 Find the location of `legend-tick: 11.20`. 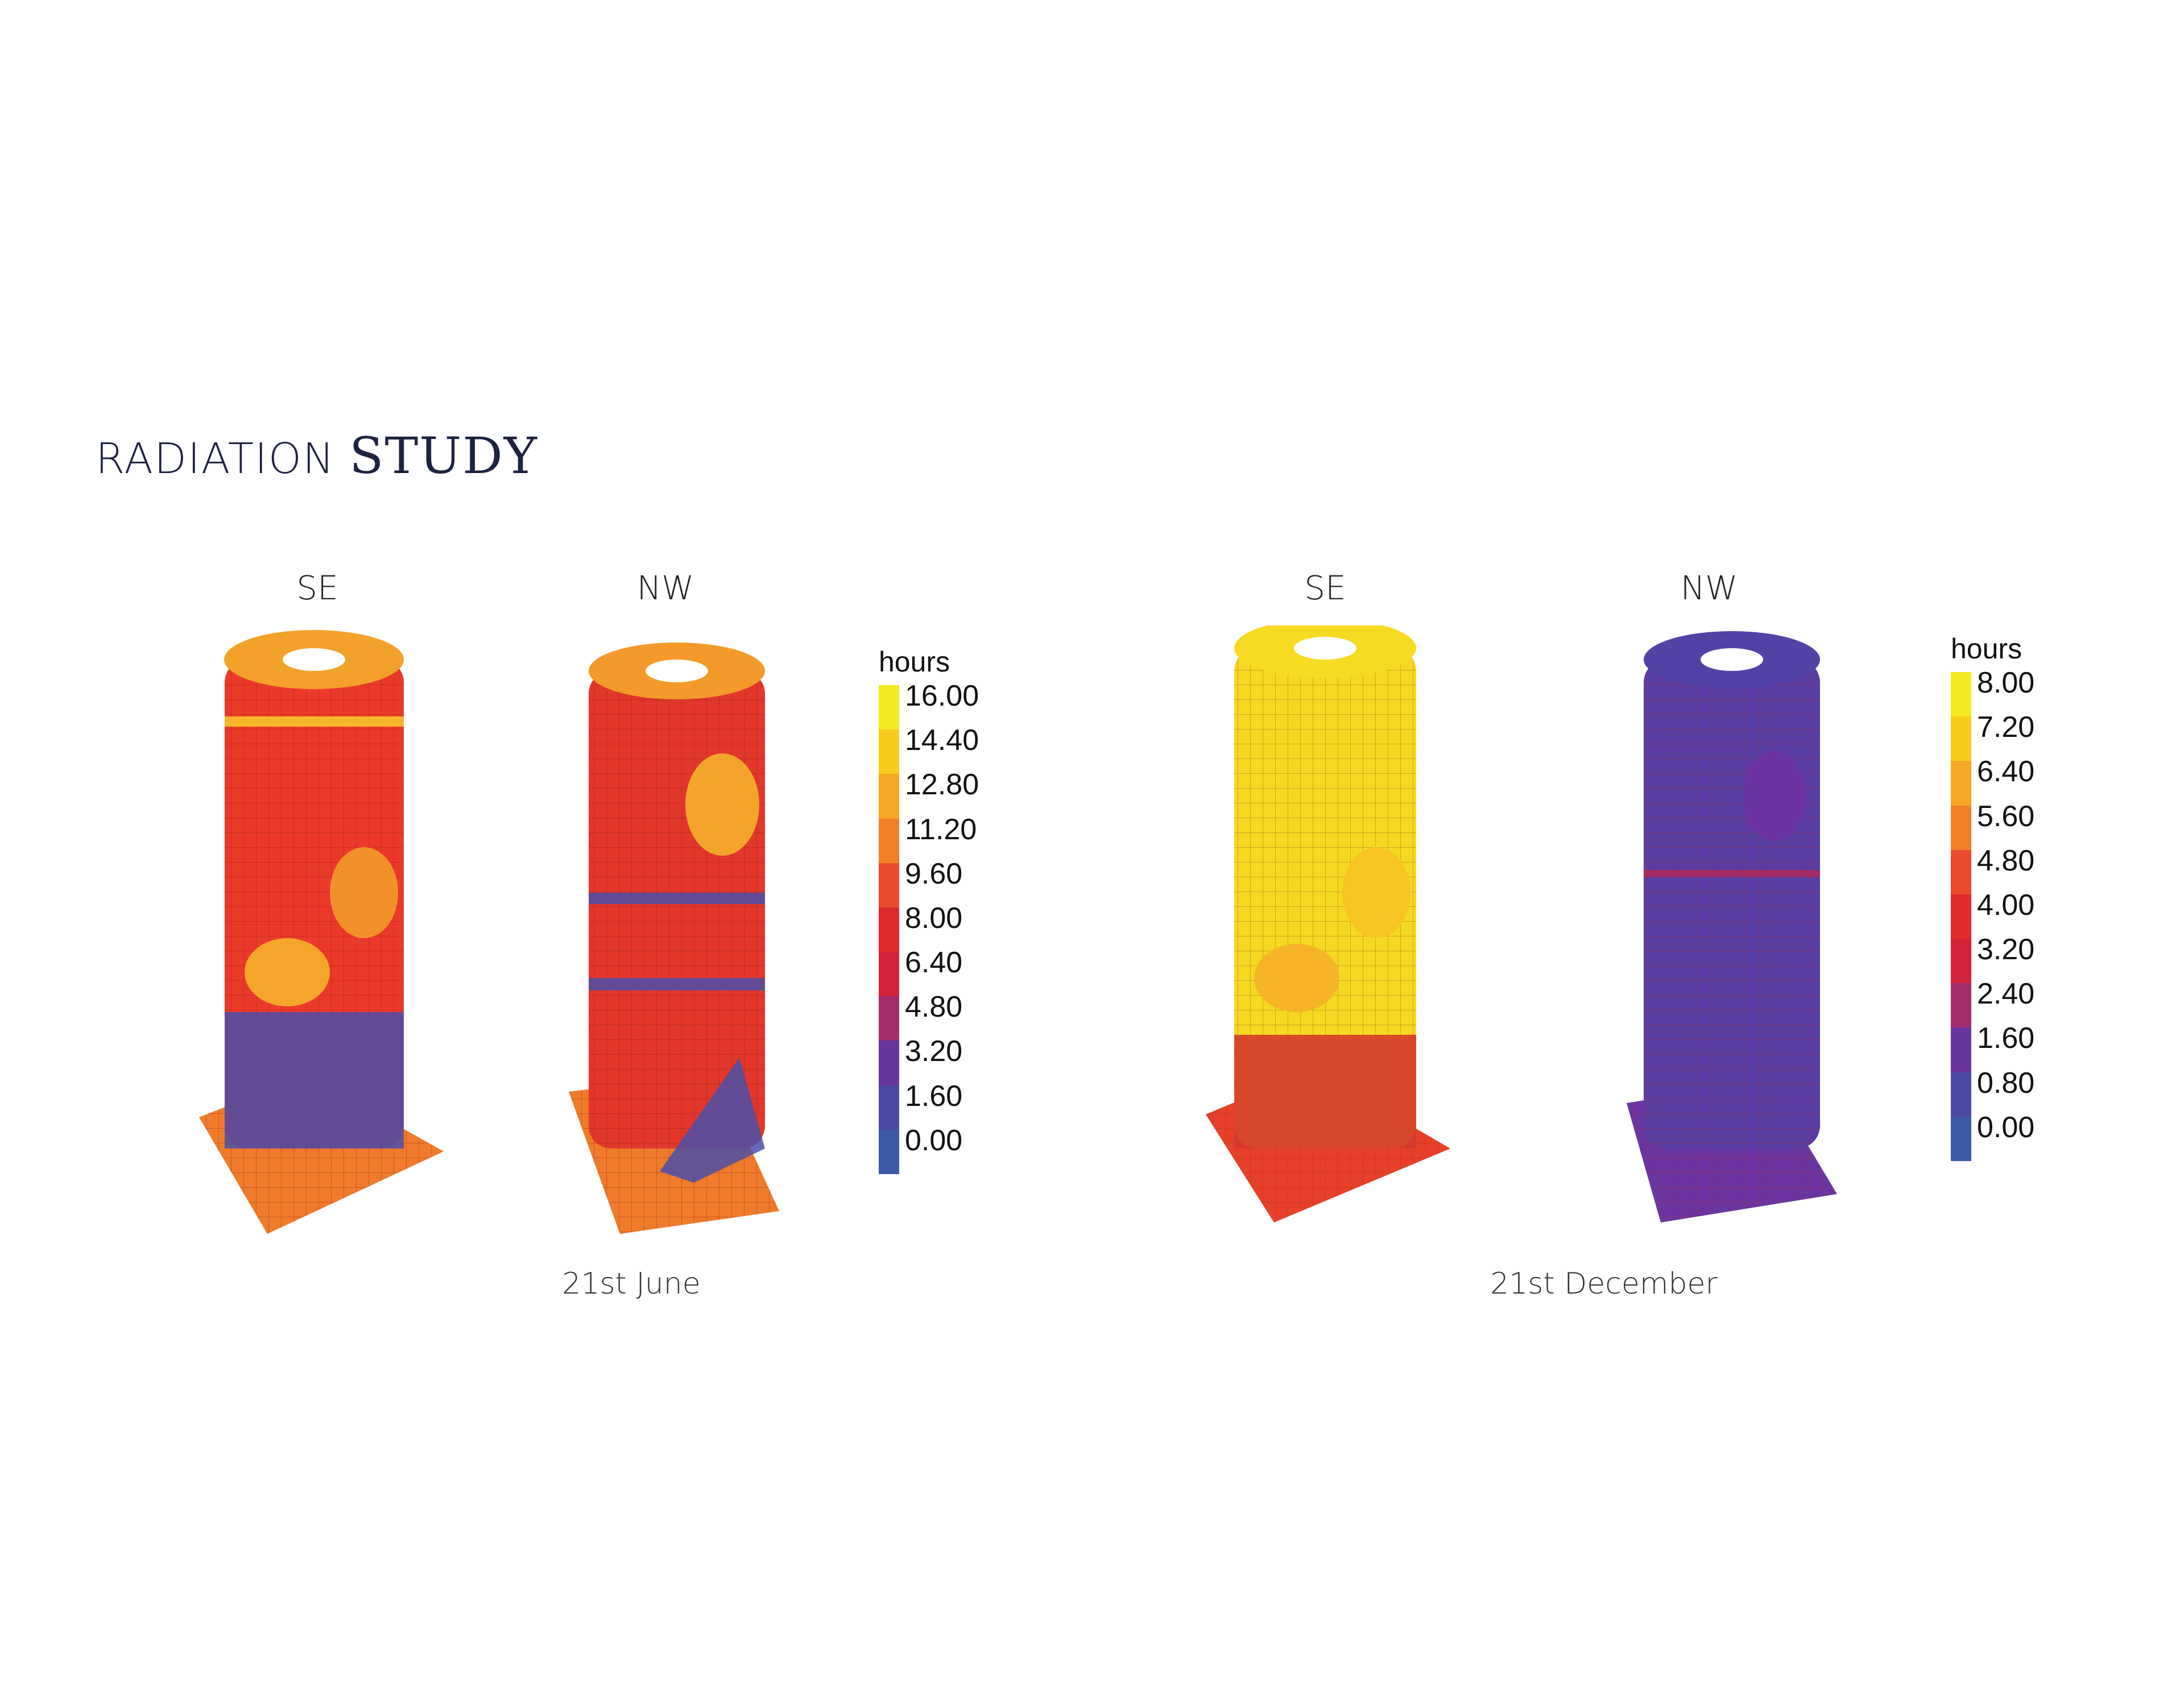

legend-tick: 11.20 is located at coordinates (941, 829).